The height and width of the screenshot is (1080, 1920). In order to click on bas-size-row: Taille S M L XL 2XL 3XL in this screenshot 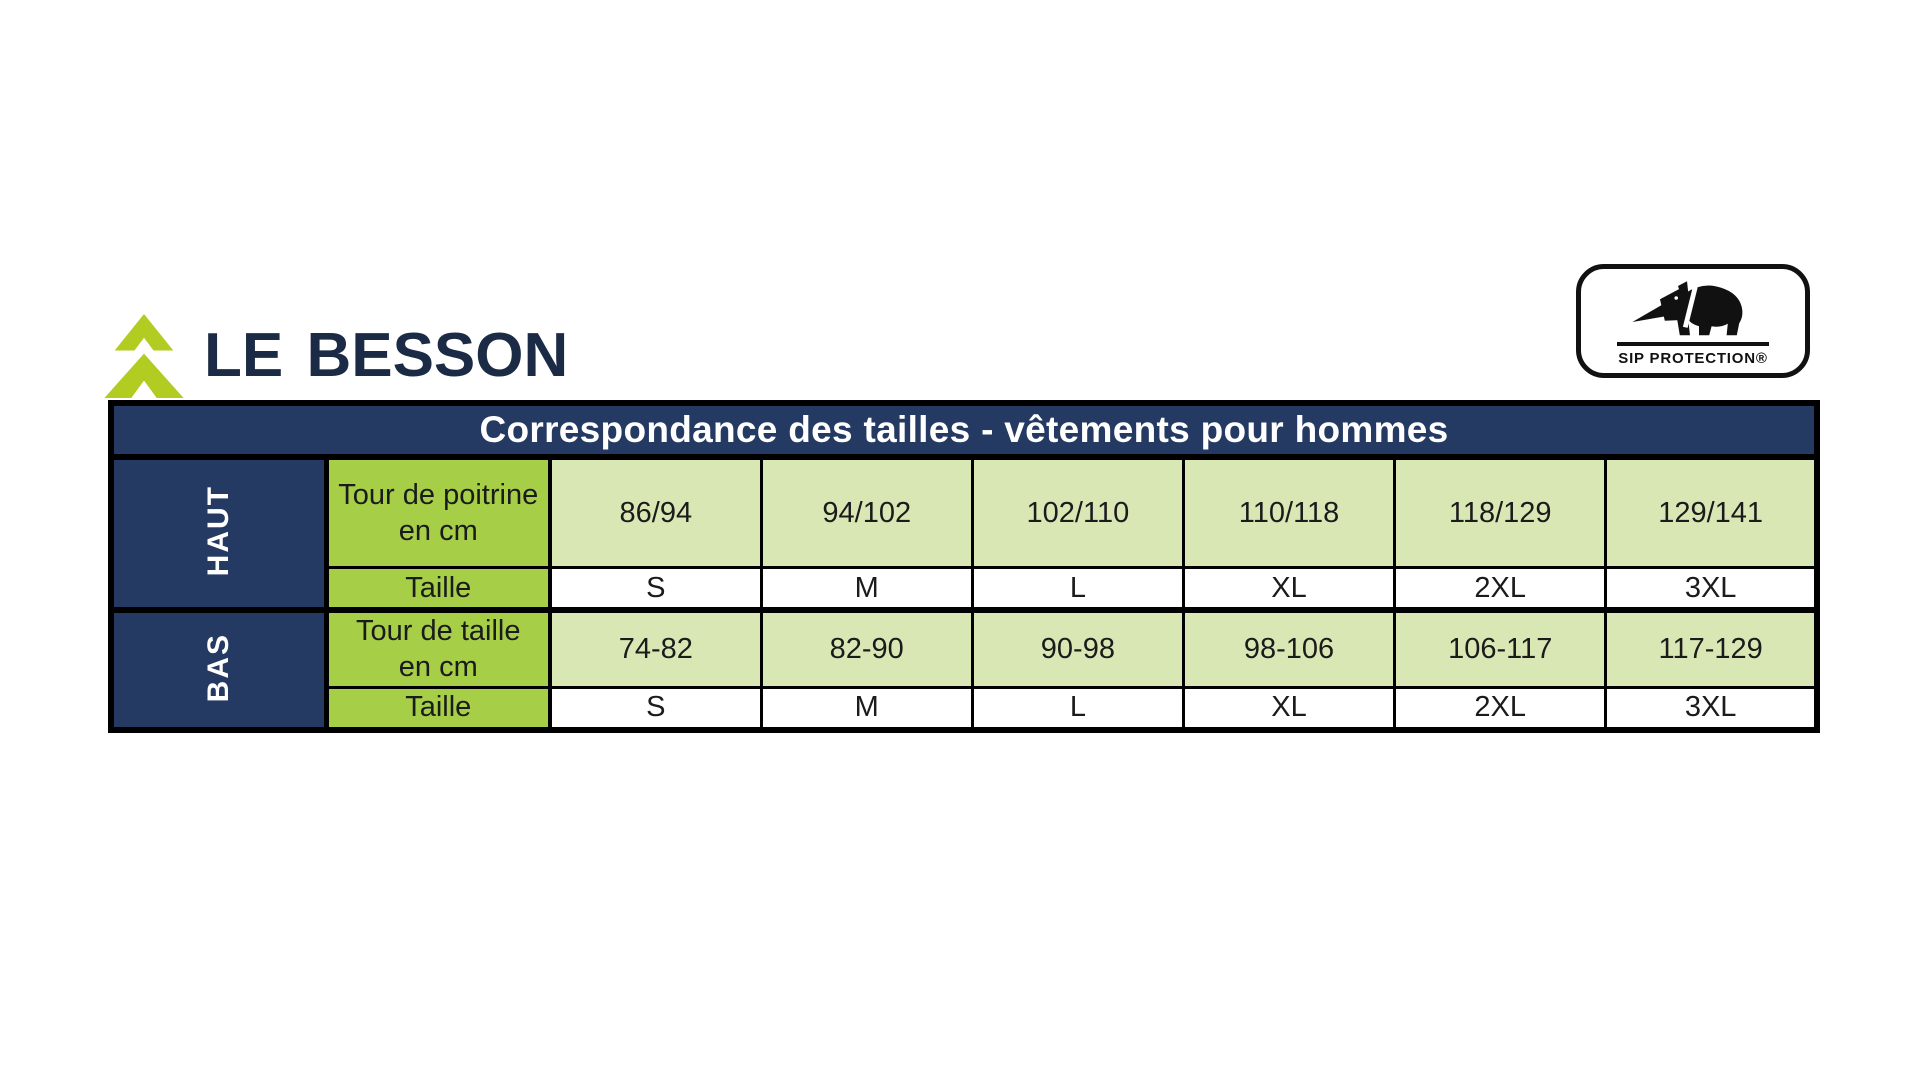, I will do `click(965, 708)`.